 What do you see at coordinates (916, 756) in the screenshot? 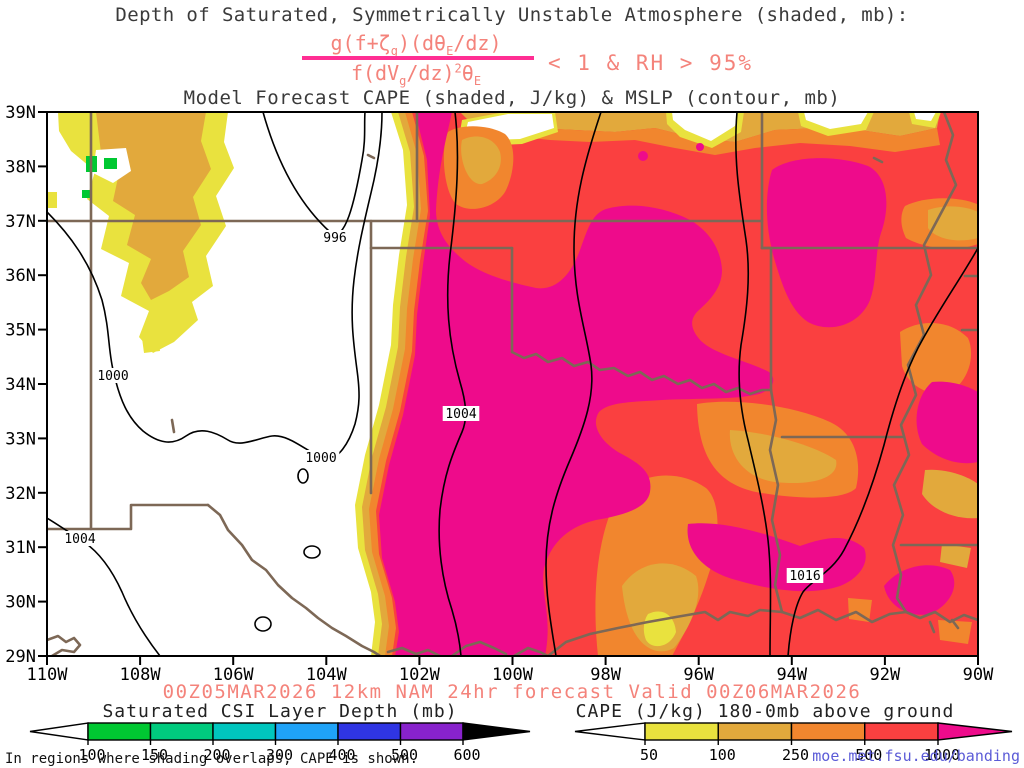
I see `site-link: moe.met.fsu.edu/banding` at bounding box center [916, 756].